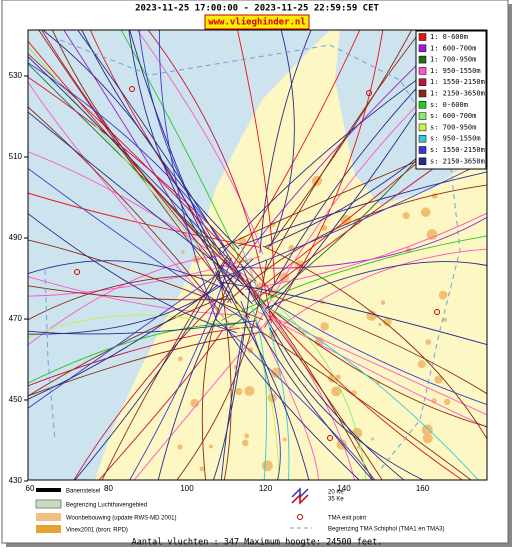 This screenshot has width=515, height=554. Describe the element at coordinates (108, 488) in the screenshot. I see `x-tick-label: 80` at that location.